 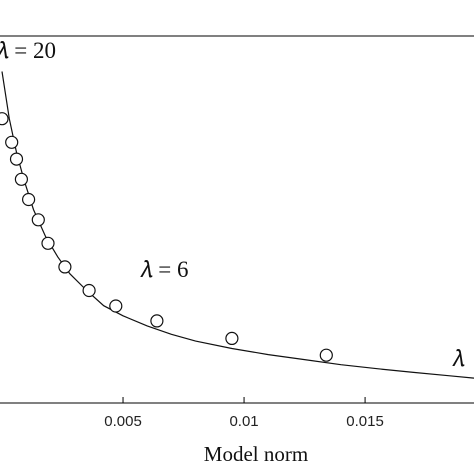 I want to click on x-tick-label: 0.01, so click(x=243, y=421).